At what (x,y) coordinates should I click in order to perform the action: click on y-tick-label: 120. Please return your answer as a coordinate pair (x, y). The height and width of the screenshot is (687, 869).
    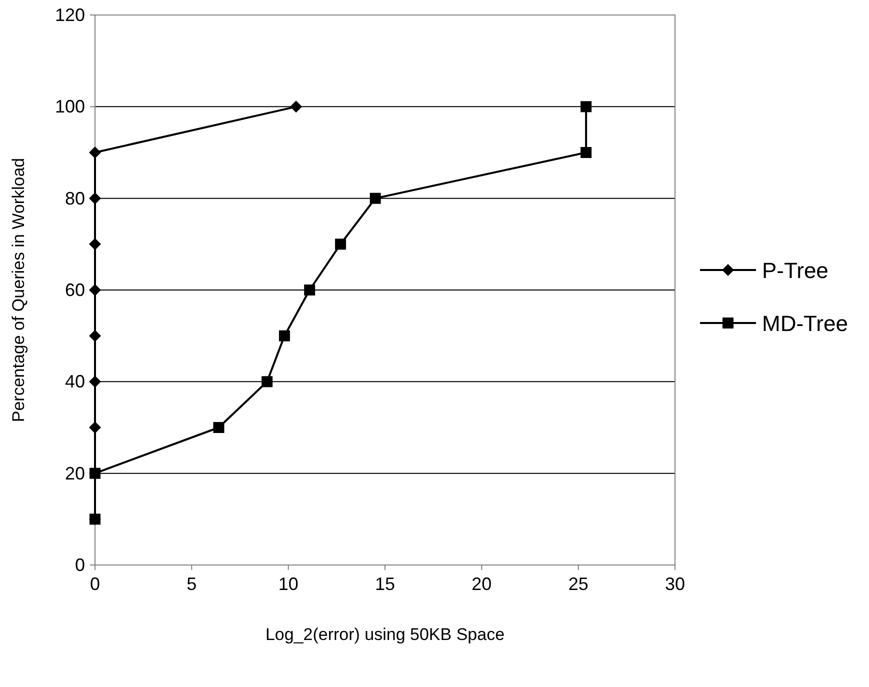
    Looking at the image, I should click on (69, 15).